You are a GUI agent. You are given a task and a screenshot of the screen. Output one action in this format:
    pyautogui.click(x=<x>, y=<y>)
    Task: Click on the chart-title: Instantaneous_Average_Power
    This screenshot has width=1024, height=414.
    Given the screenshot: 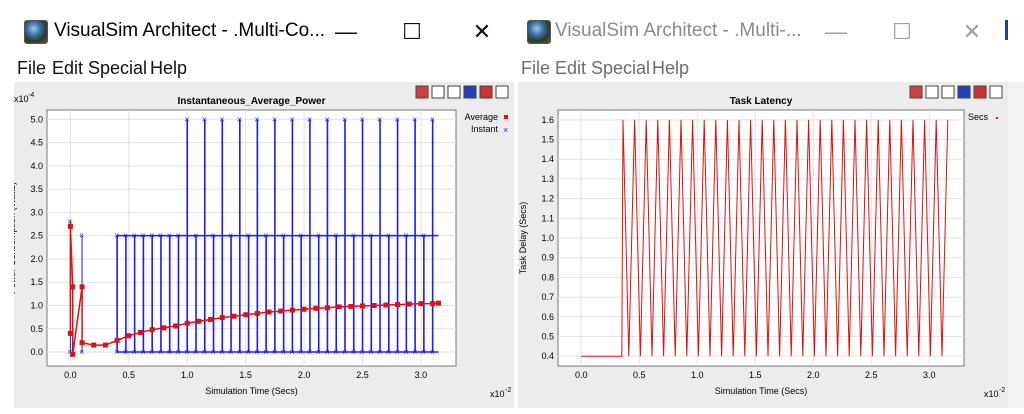 What is the action you would take?
    pyautogui.click(x=251, y=101)
    